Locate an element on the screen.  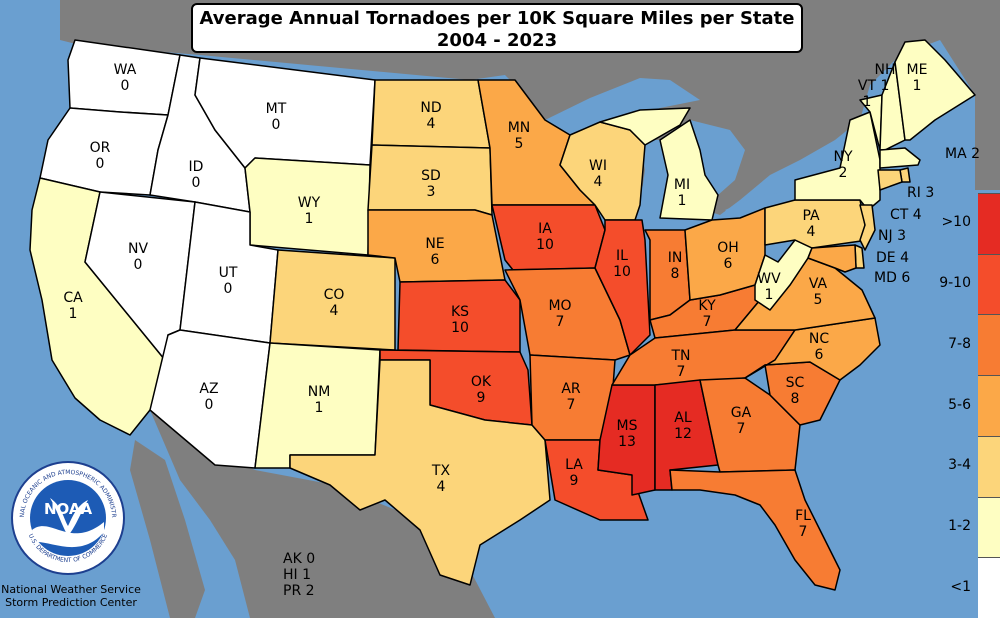
label-VT: VT 1 is located at coordinates (867, 94).